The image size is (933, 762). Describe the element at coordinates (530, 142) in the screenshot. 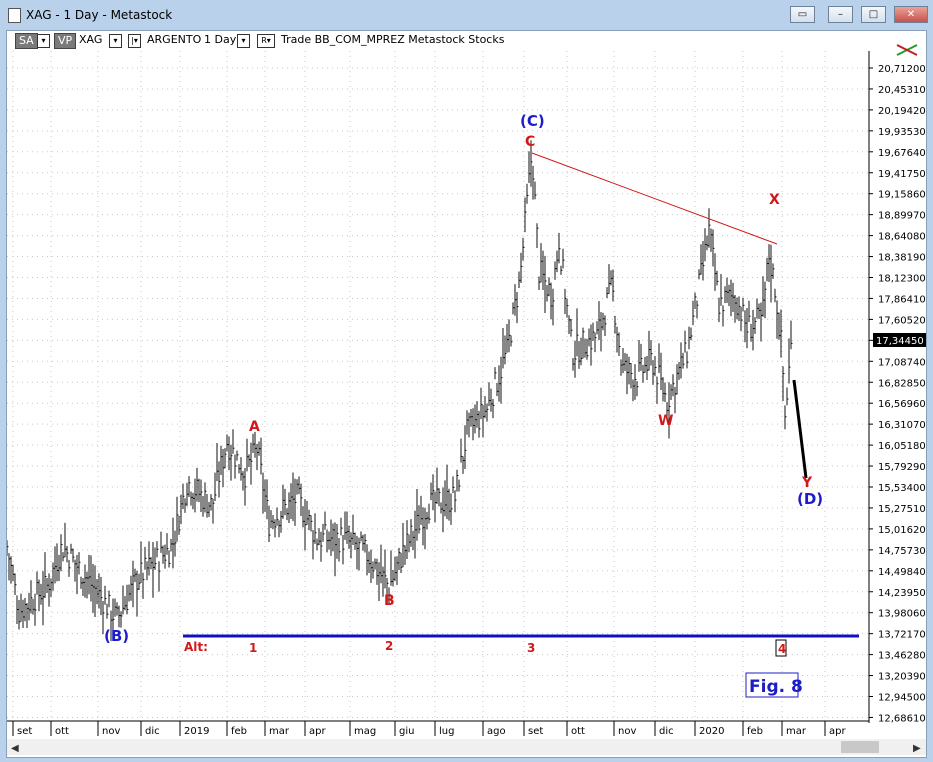

I see `wave-C-label: C` at that location.